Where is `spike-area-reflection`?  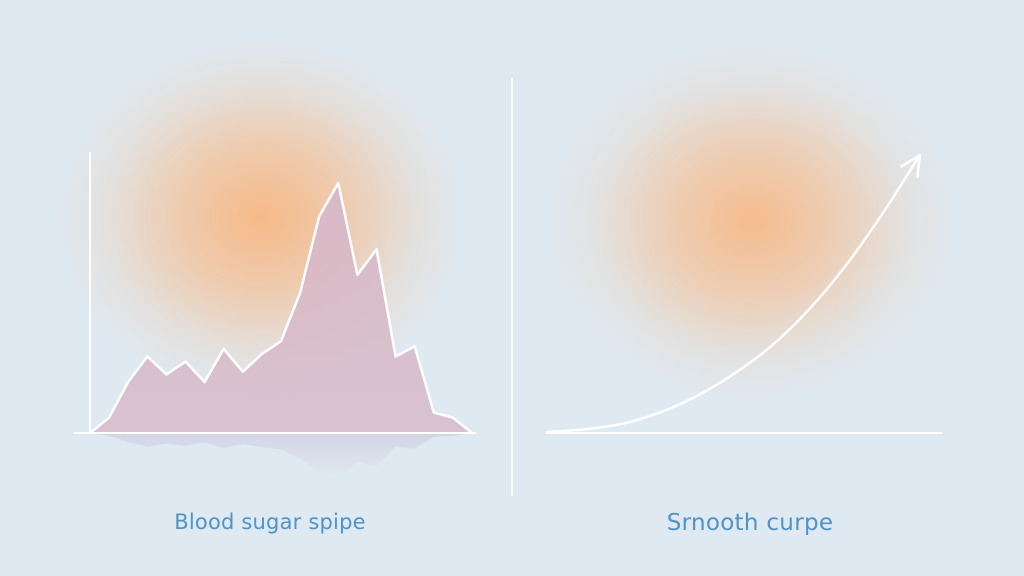 spike-area-reflection is located at coordinates (281, 455).